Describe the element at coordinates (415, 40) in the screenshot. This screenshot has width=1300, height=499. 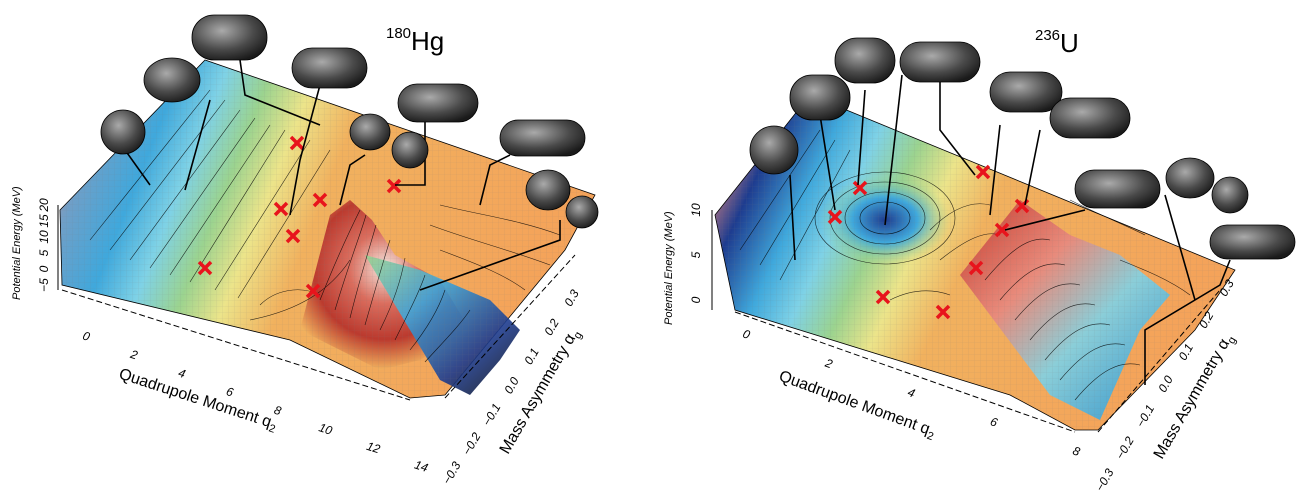
I see `nucleus-title: 180Hg` at that location.